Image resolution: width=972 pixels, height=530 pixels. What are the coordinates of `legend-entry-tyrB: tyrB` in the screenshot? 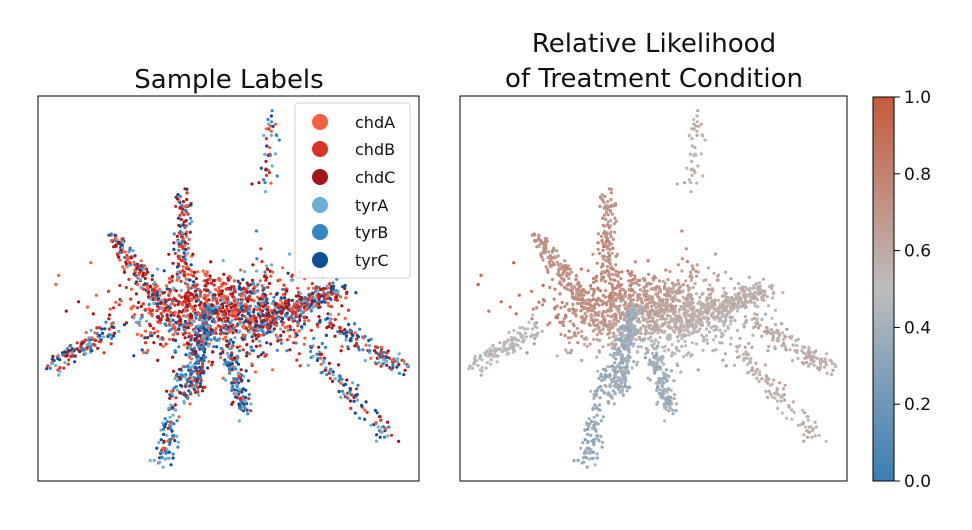 It's located at (350, 232).